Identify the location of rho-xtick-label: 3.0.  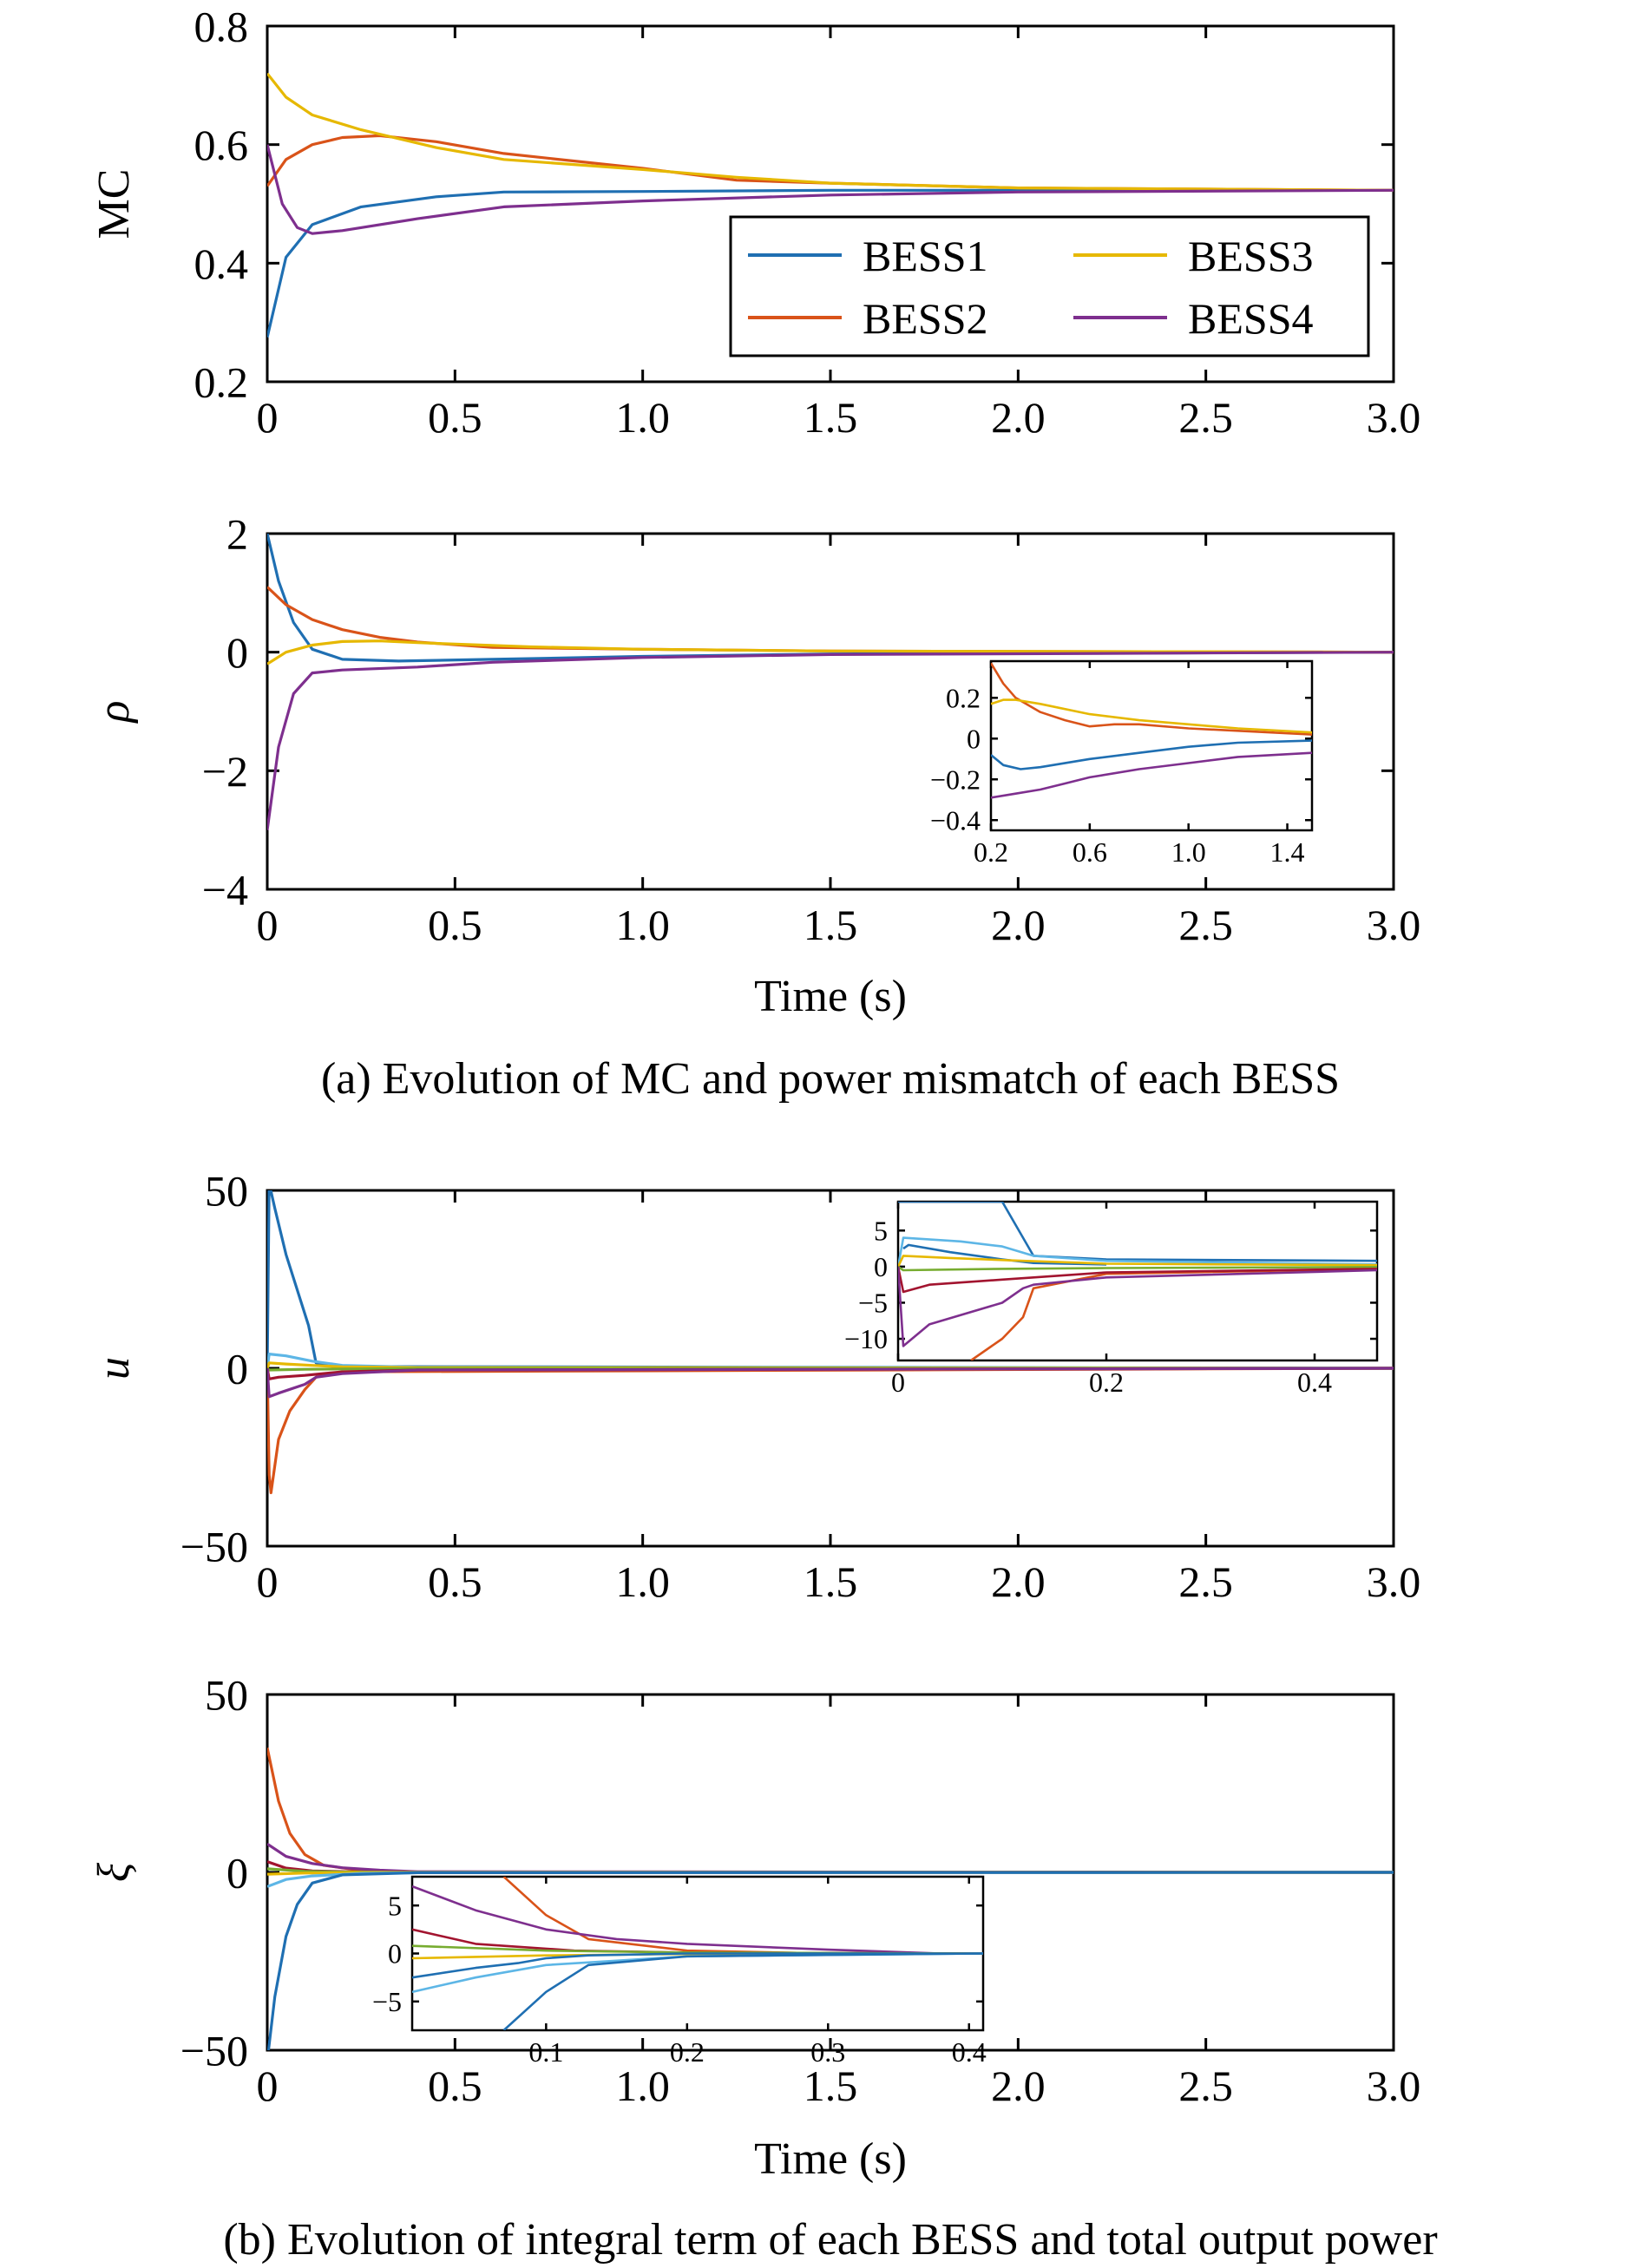
(1394, 925).